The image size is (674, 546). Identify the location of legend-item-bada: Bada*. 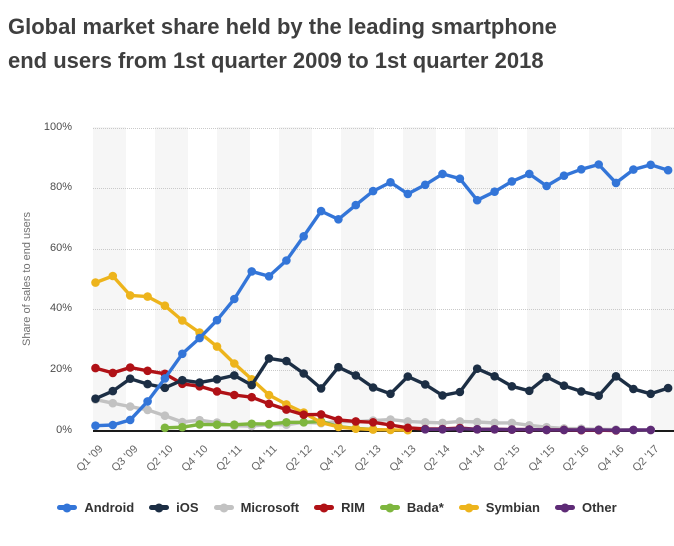
(411, 507).